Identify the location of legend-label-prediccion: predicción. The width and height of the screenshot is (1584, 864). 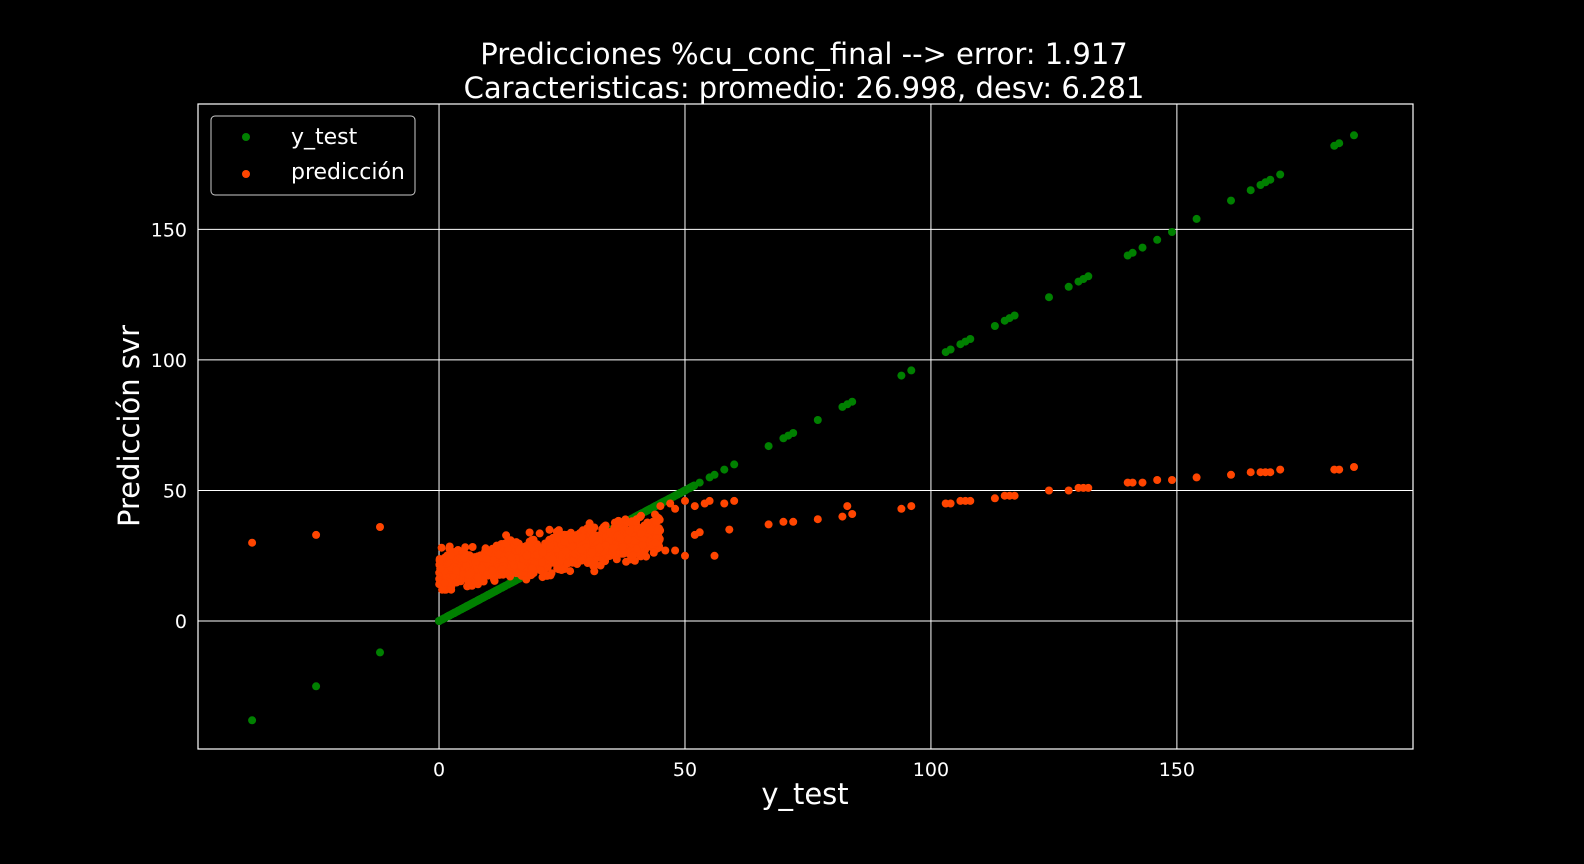
(348, 172).